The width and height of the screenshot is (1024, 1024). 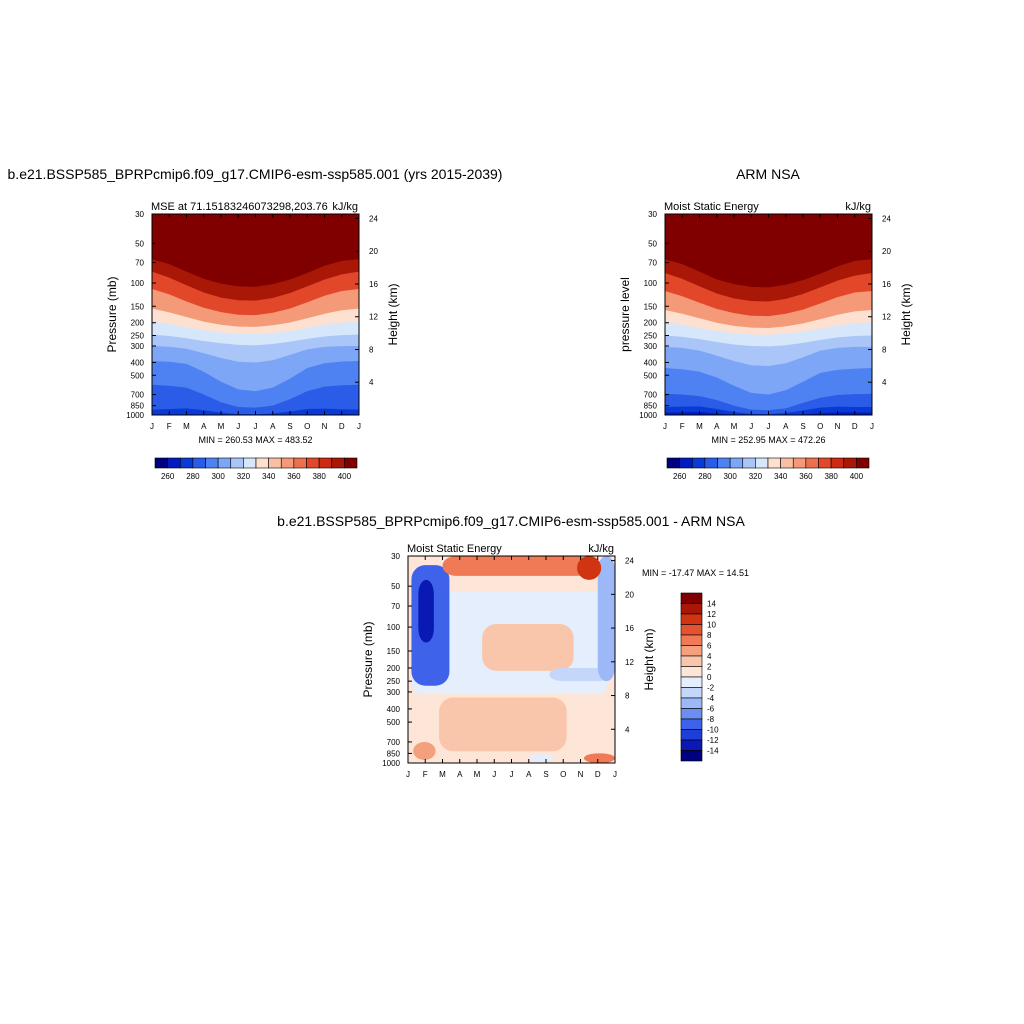 What do you see at coordinates (138, 346) in the screenshot?
I see `y-tick-label: 300` at bounding box center [138, 346].